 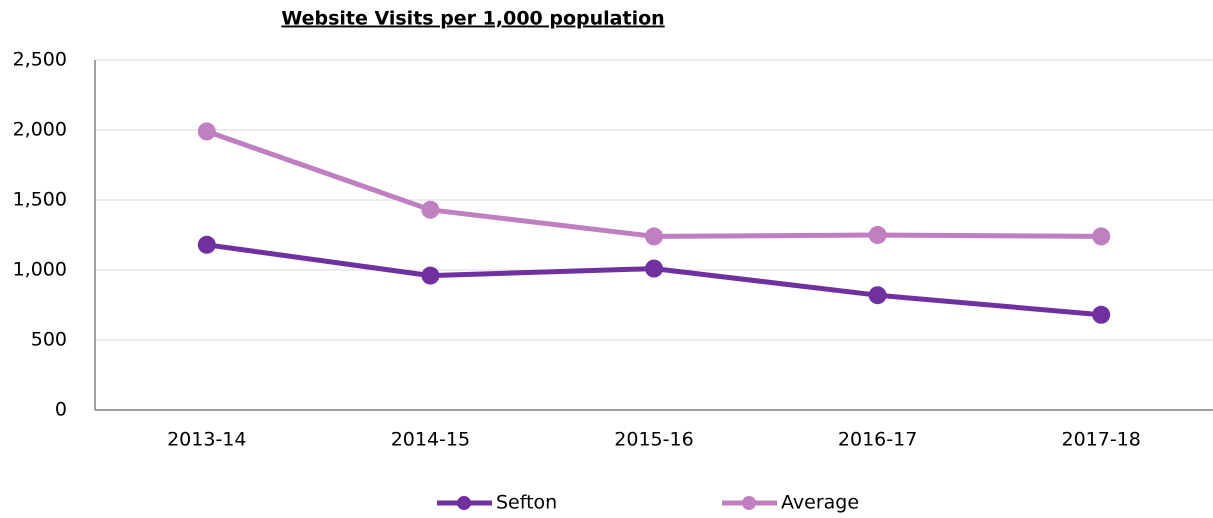 What do you see at coordinates (40, 60) in the screenshot?
I see `y-tick-label: 2,500` at bounding box center [40, 60].